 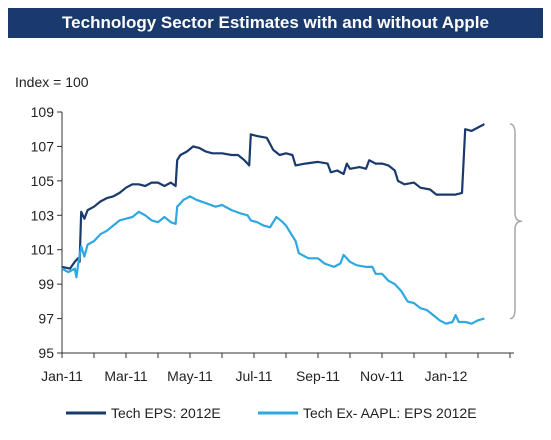 I want to click on y-tick-label: 95, so click(x=46, y=353).